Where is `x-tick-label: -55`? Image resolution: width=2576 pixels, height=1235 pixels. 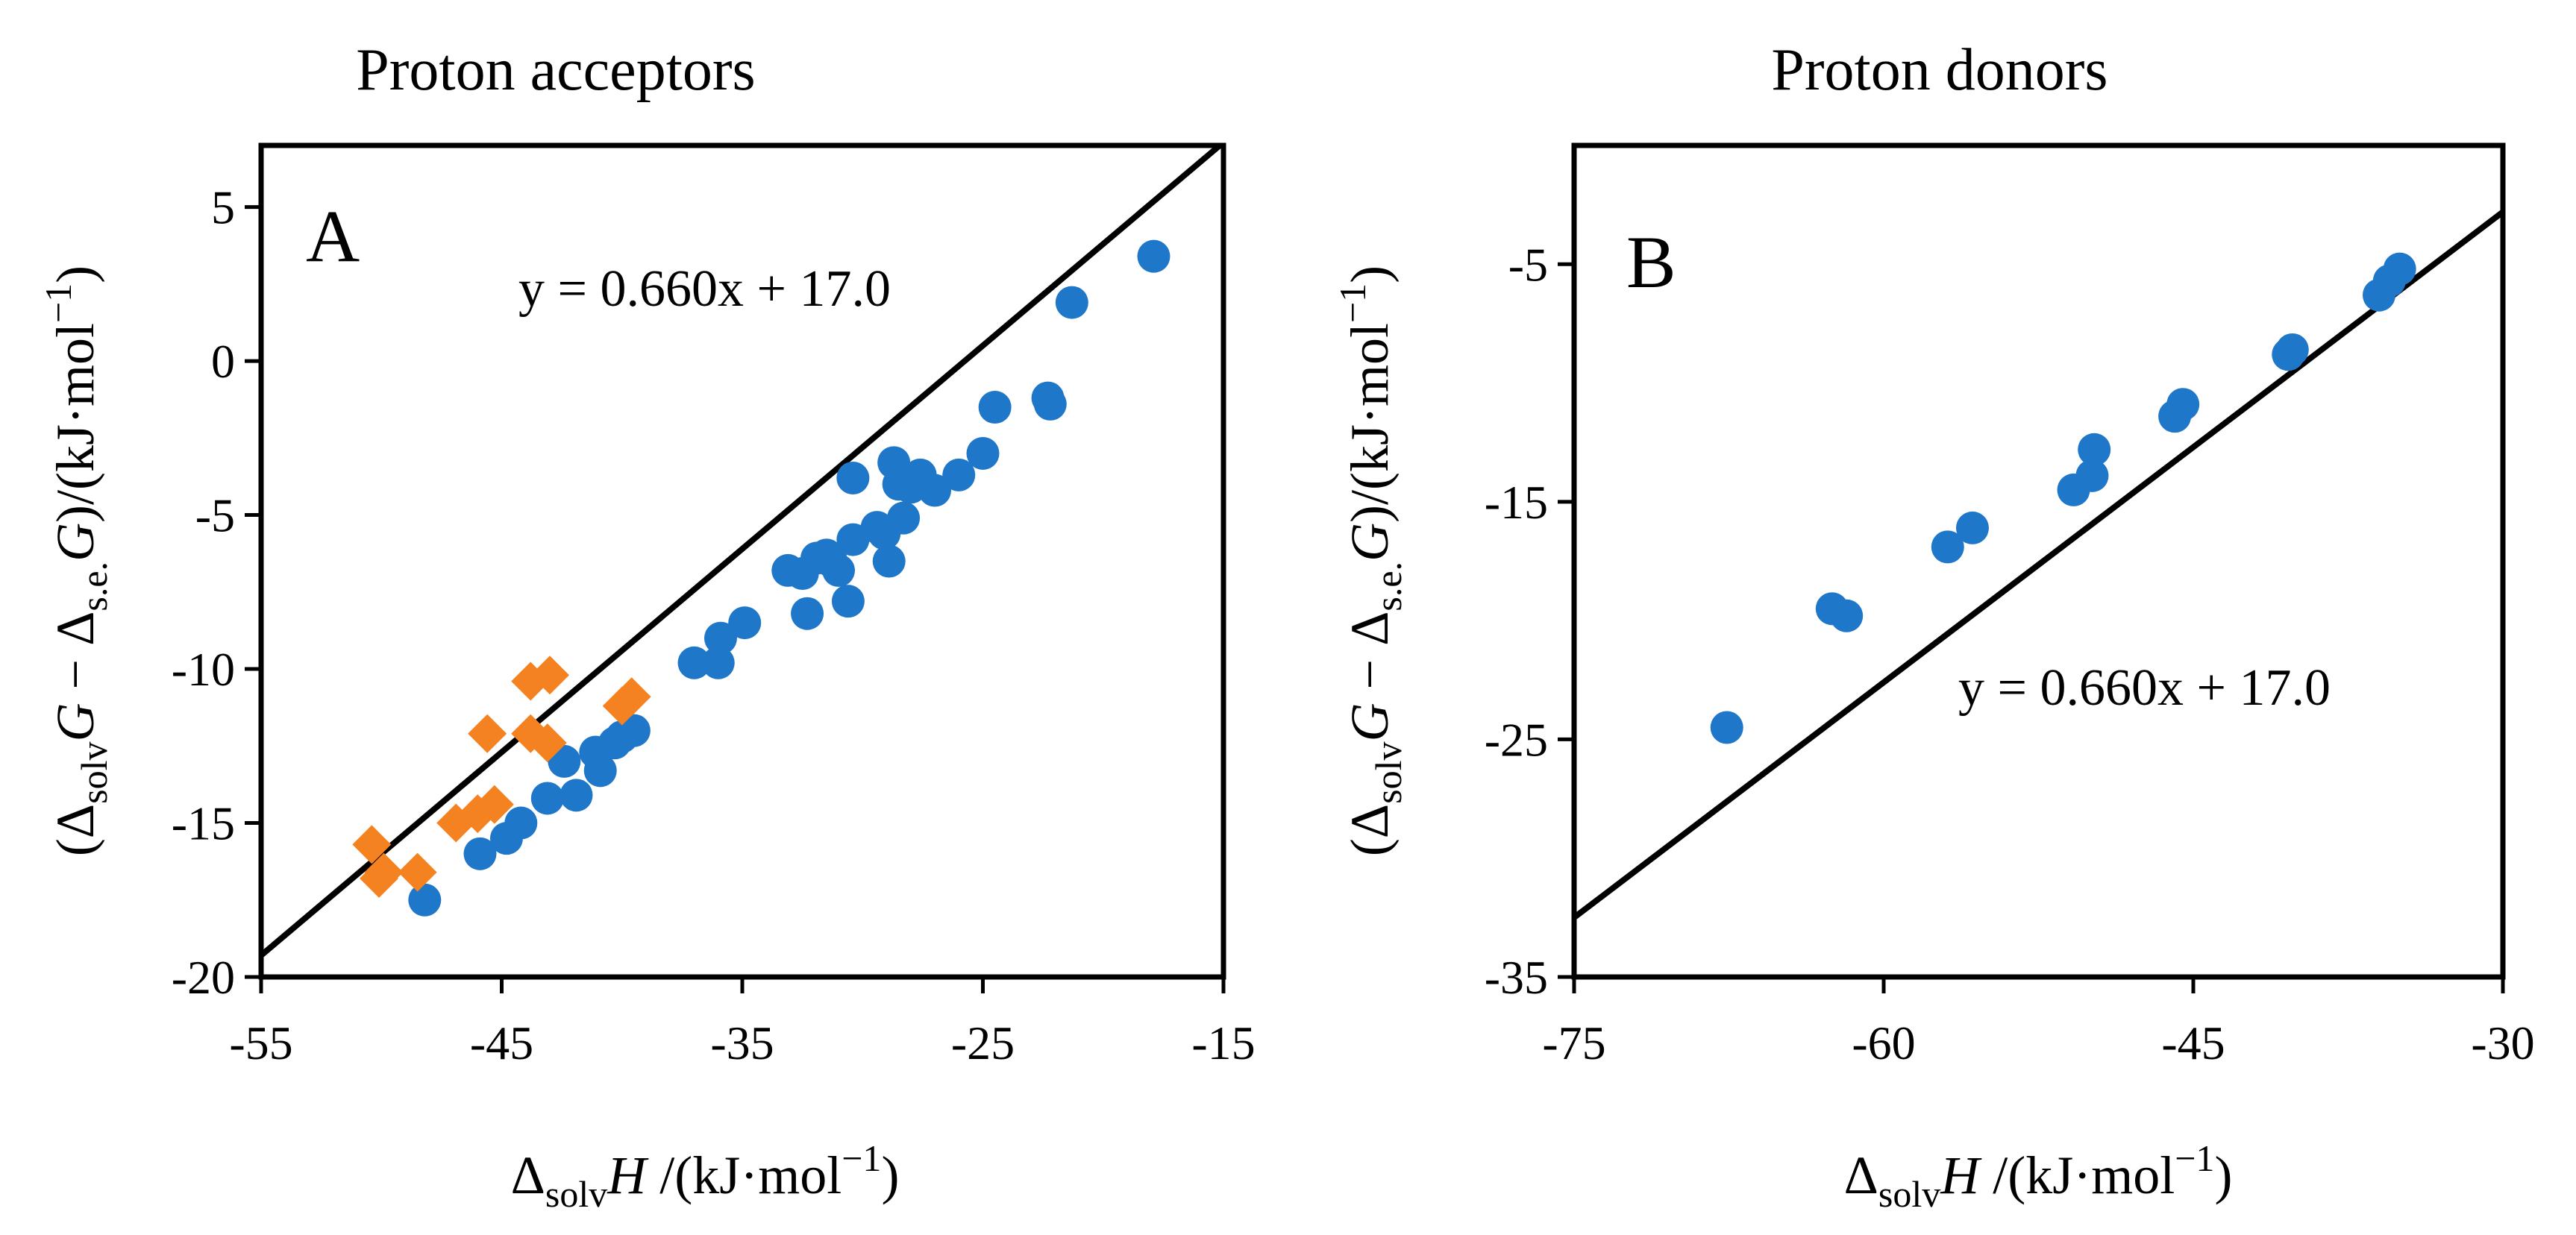 x-tick-label: -55 is located at coordinates (260, 1042).